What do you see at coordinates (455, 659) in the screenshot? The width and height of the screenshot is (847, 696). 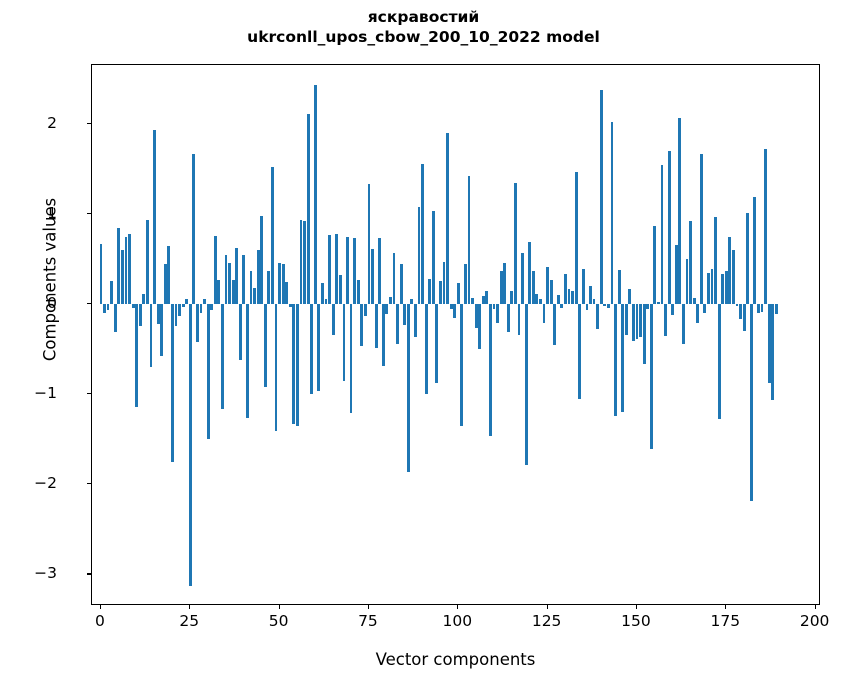 I see `x-axis-label: Vector components` at bounding box center [455, 659].